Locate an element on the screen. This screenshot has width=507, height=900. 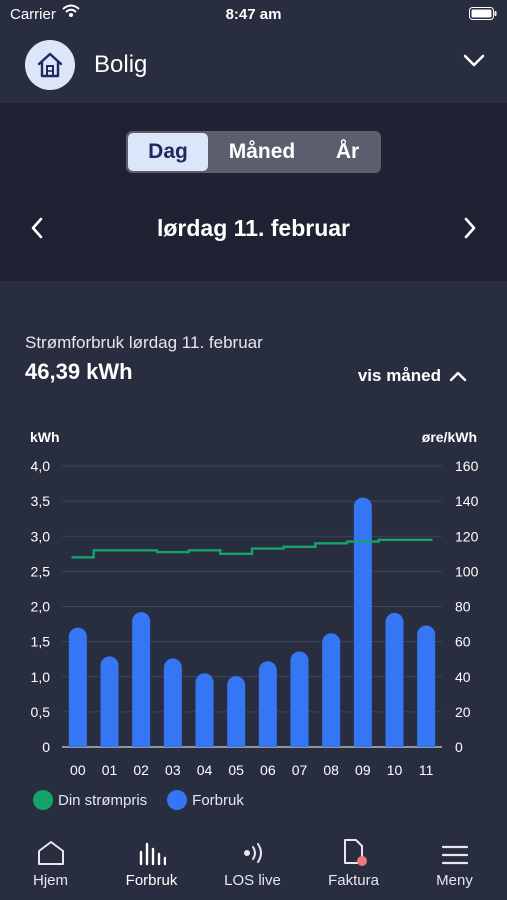
tab-meny-label: Meny is located at coordinates (454, 880).